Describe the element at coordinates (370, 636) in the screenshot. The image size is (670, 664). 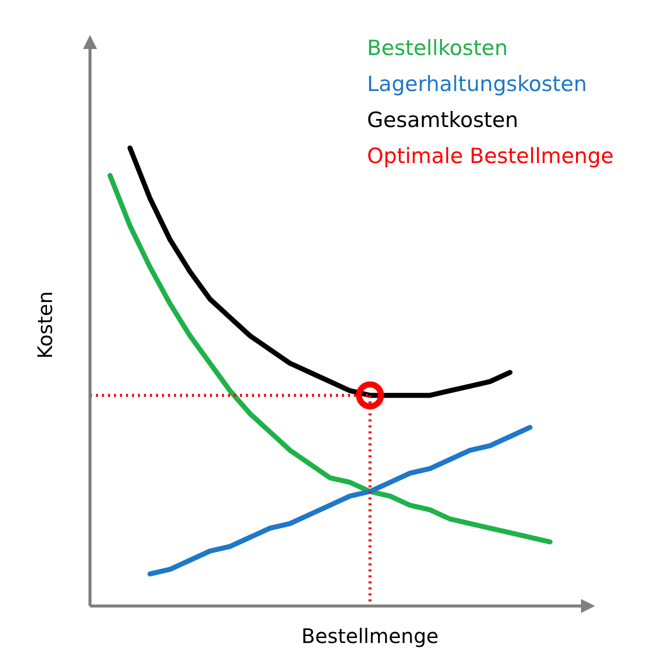
I see `x-axis-title: Bestellmenge` at that location.